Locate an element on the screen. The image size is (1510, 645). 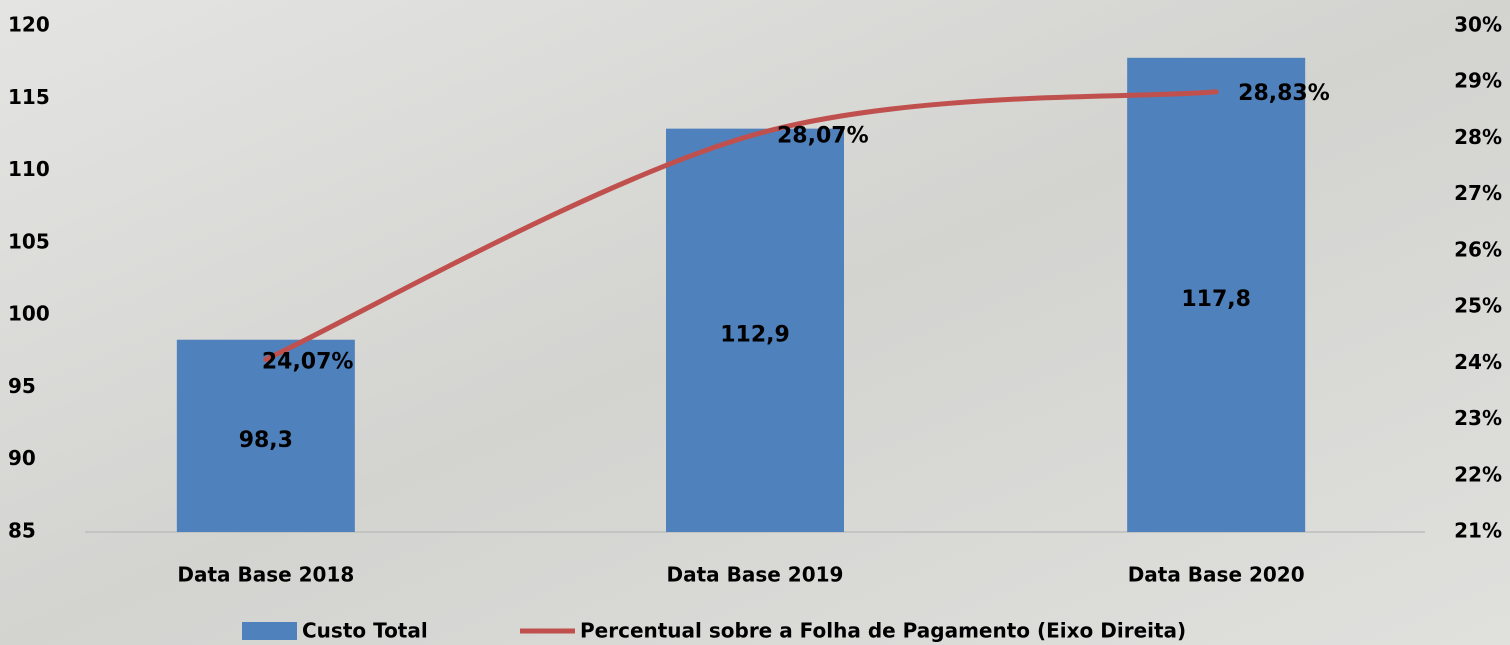
y2-tick-label: 25% is located at coordinates (1478, 306).